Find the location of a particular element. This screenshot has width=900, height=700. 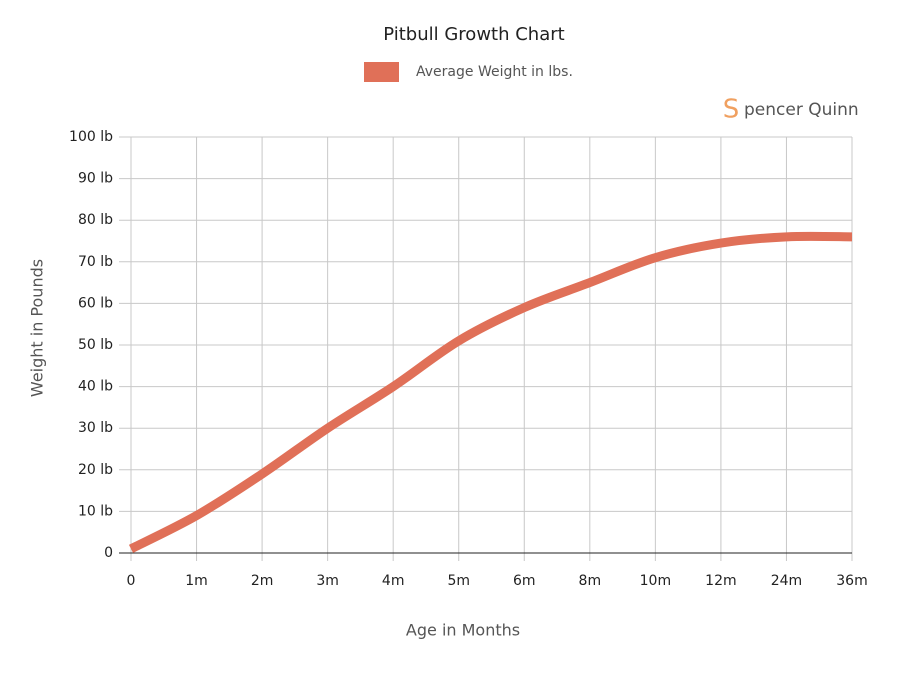

y-axis-title: Weight in Pounds is located at coordinates (37, 328).